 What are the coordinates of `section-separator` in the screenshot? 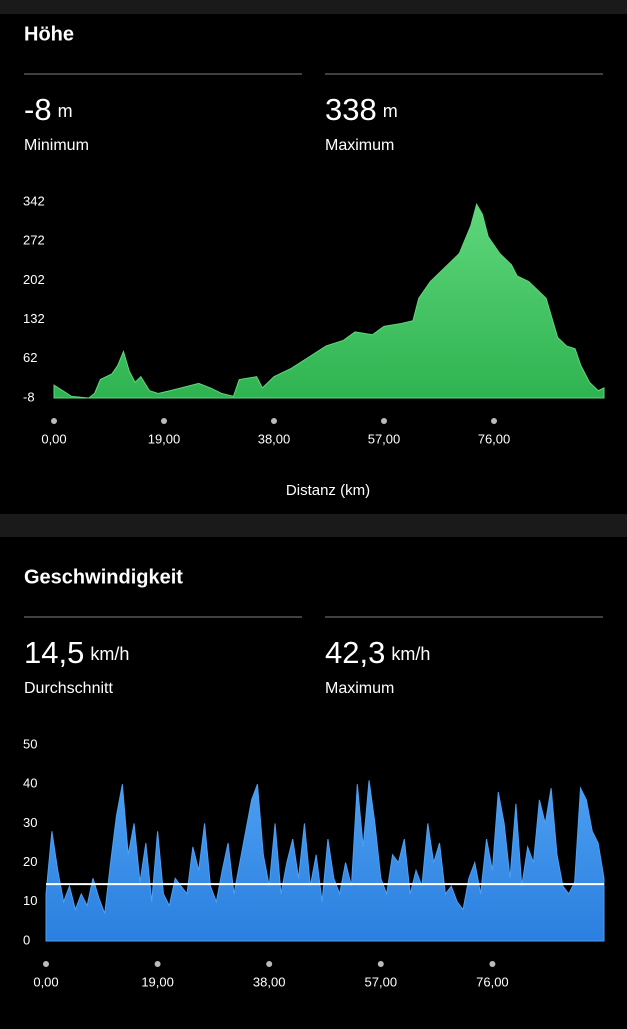 It's located at (313, 525).